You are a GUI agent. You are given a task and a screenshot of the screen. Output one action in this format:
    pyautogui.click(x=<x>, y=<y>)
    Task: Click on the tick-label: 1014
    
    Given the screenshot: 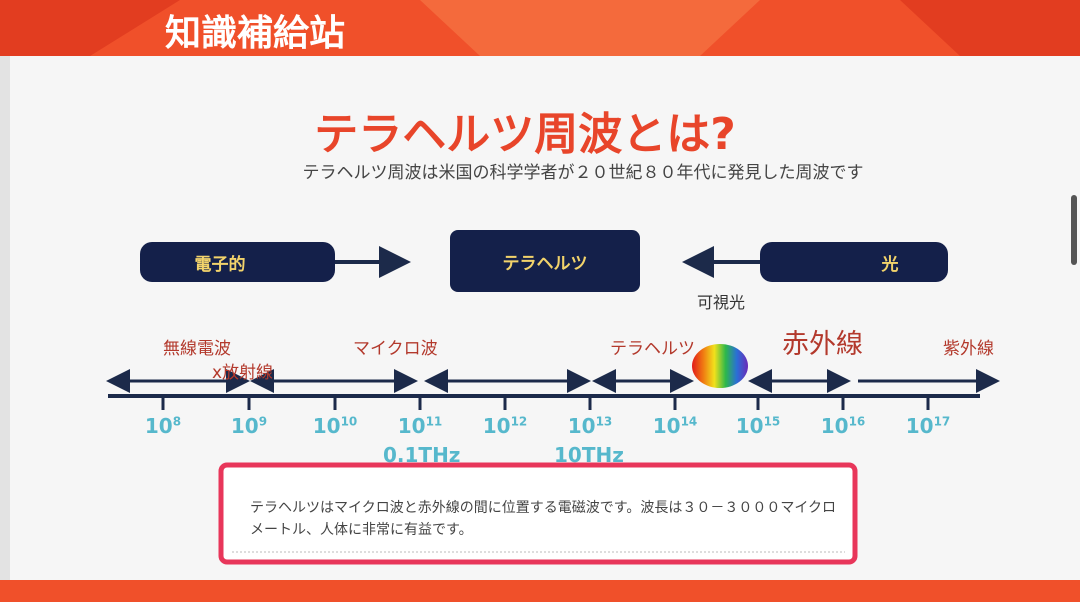 What is the action you would take?
    pyautogui.click(x=675, y=426)
    